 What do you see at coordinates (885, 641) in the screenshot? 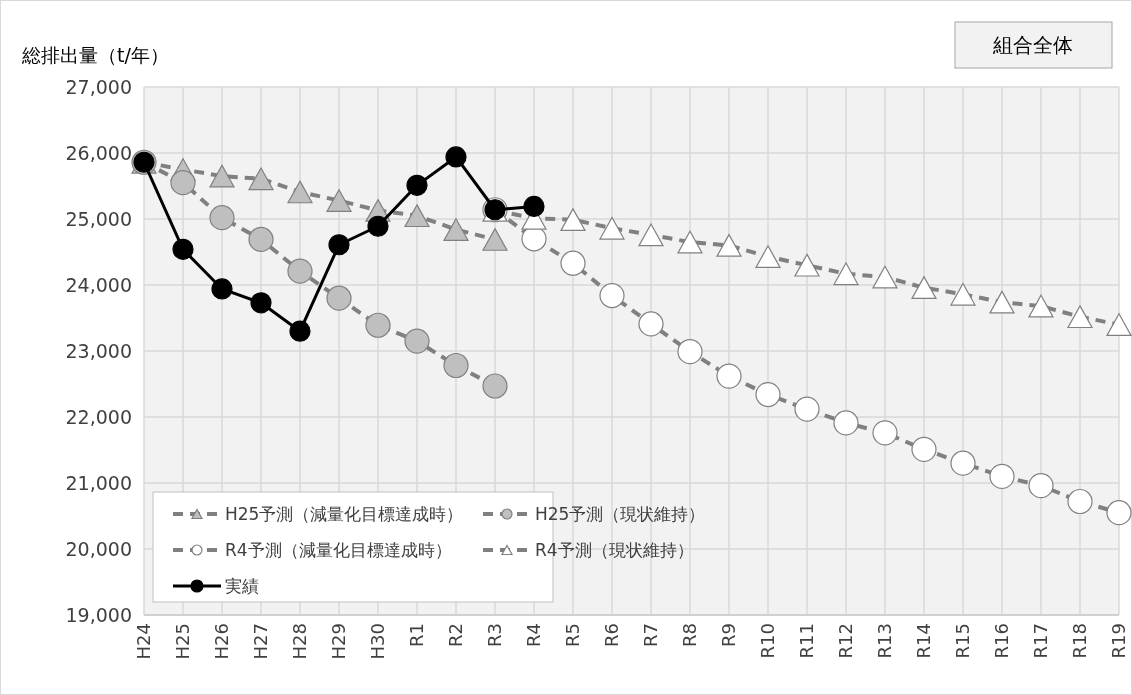
I see `x-tick-label: R13` at bounding box center [885, 641].